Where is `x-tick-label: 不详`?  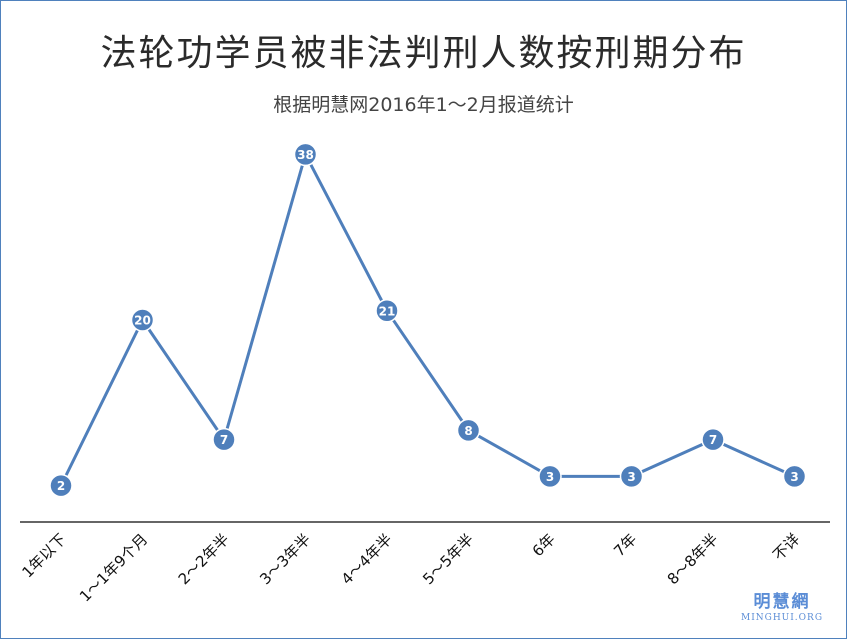 x-tick-label: 不详 is located at coordinates (786, 547).